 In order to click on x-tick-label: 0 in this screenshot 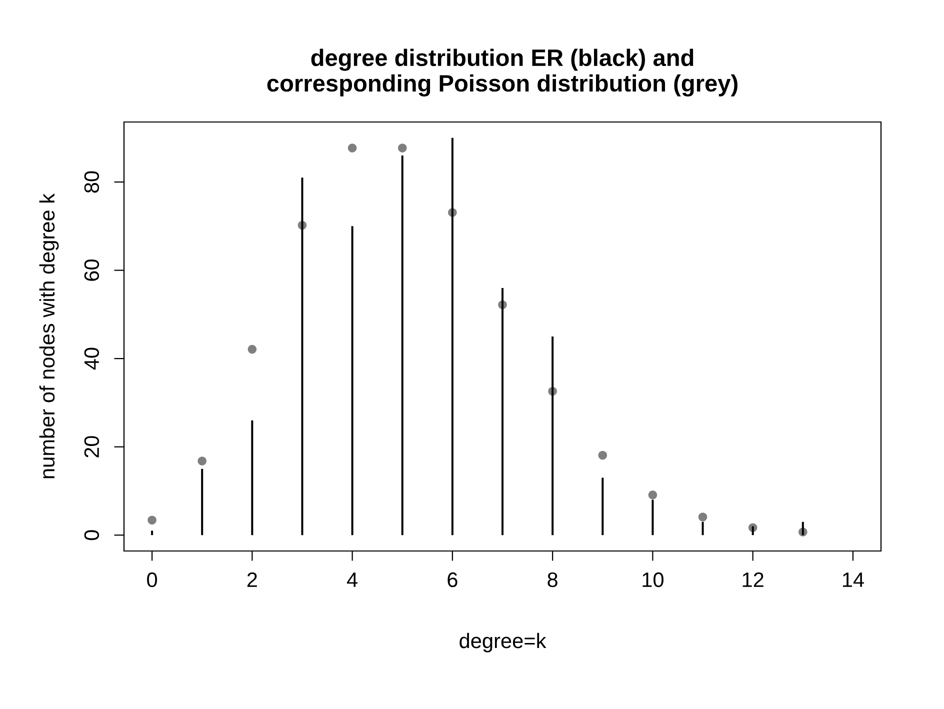, I will do `click(152, 580)`.